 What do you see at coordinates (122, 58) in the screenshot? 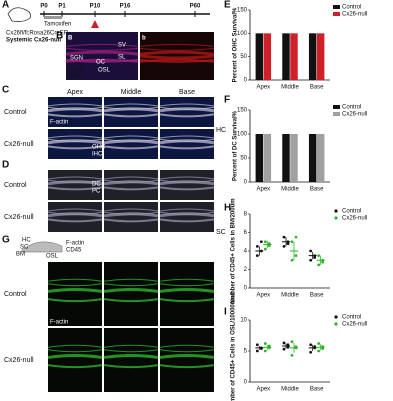
I see `tissue-label: SL` at bounding box center [122, 58].